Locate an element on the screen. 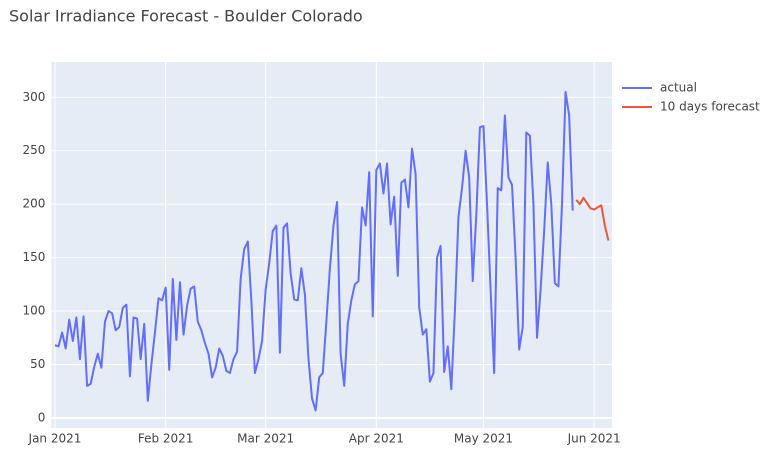 The image size is (777, 465). y-tick-label: 250 is located at coordinates (33, 150).